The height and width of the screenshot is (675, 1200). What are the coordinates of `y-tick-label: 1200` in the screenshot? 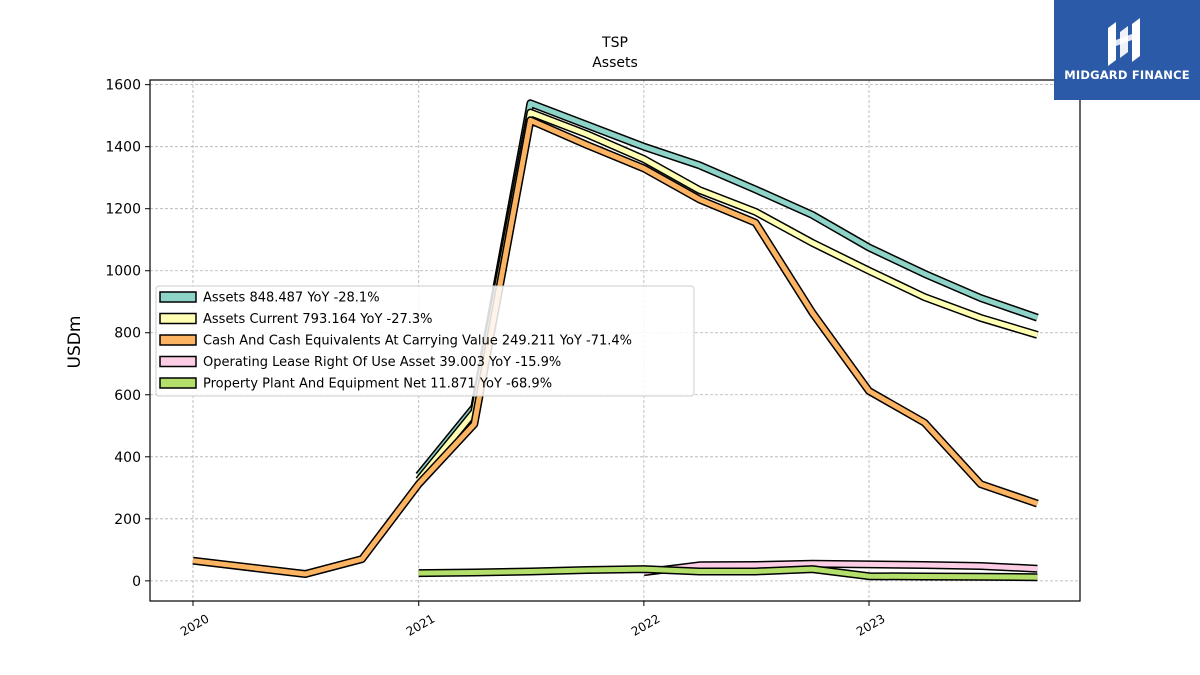 It's located at (123, 210).